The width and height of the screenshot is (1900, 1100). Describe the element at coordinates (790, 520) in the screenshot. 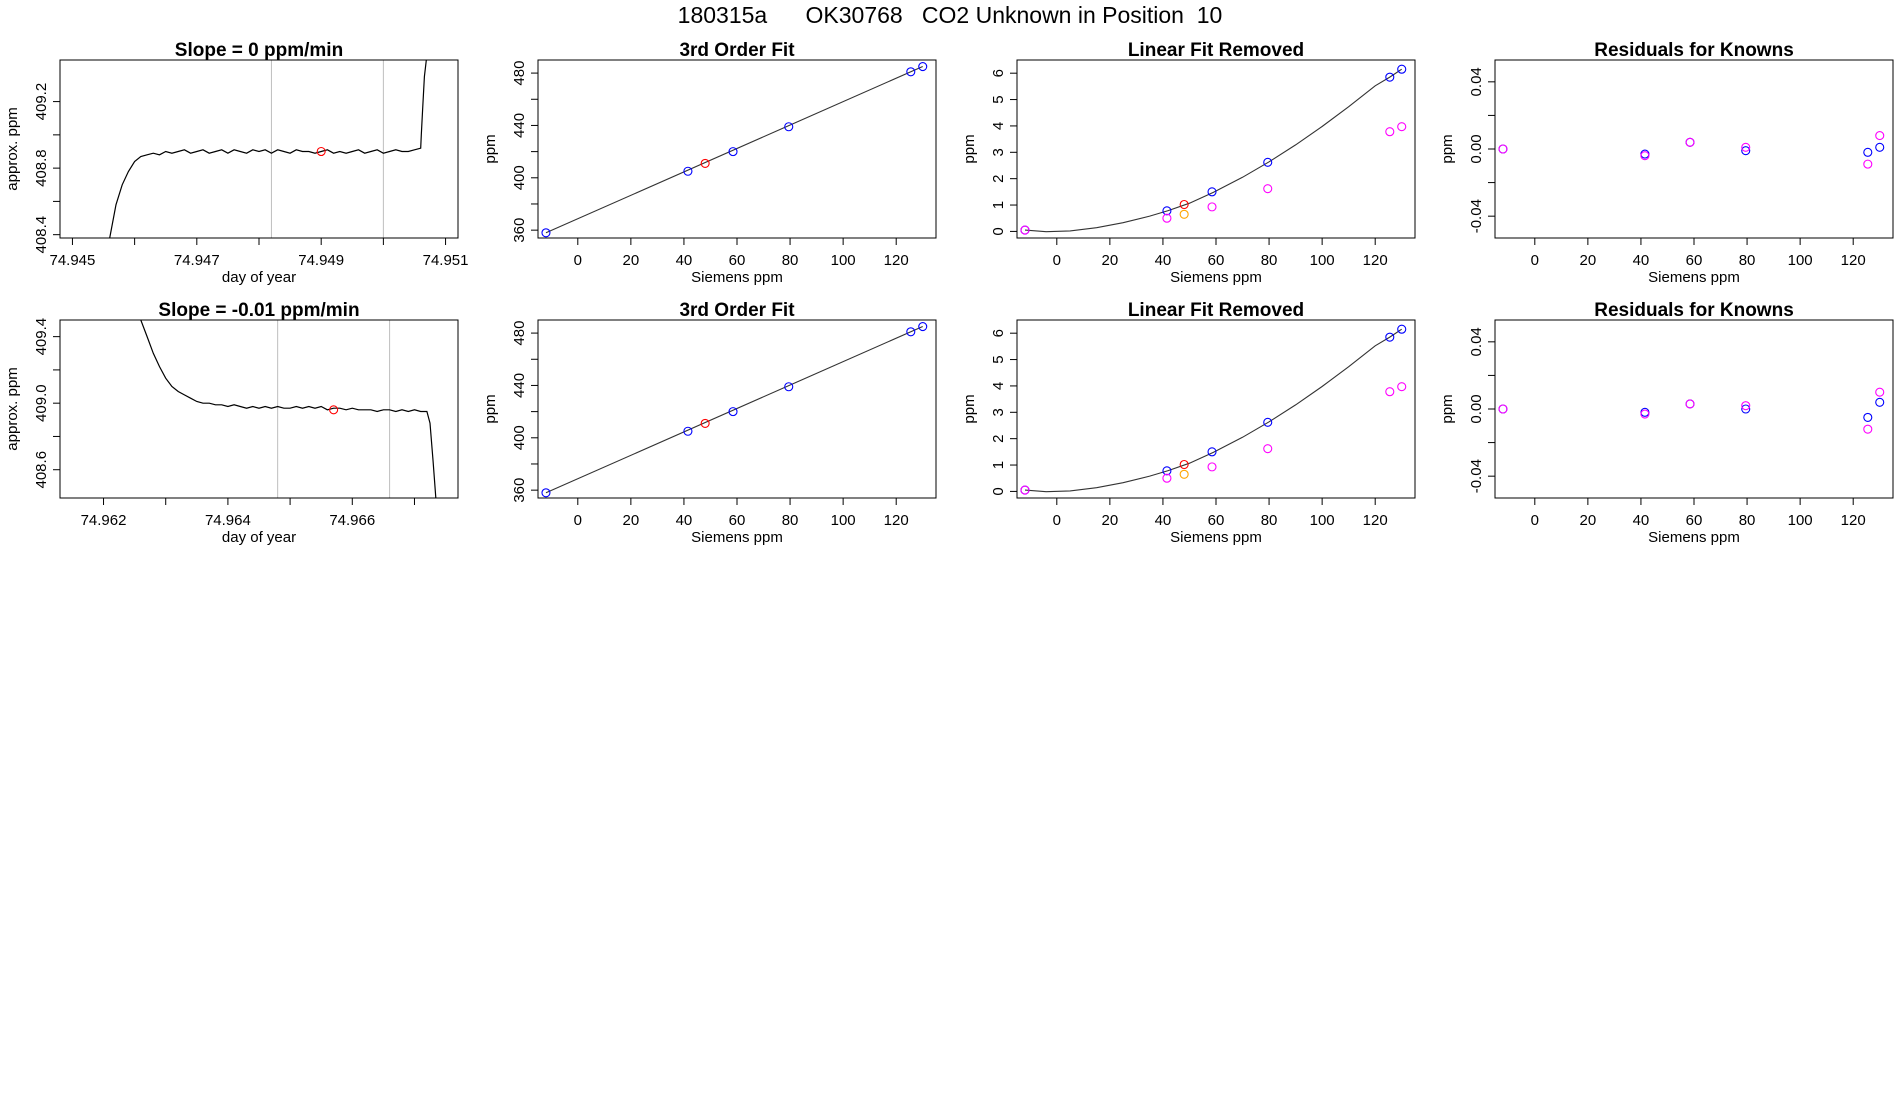

I see `x-tick-label: 80` at that location.